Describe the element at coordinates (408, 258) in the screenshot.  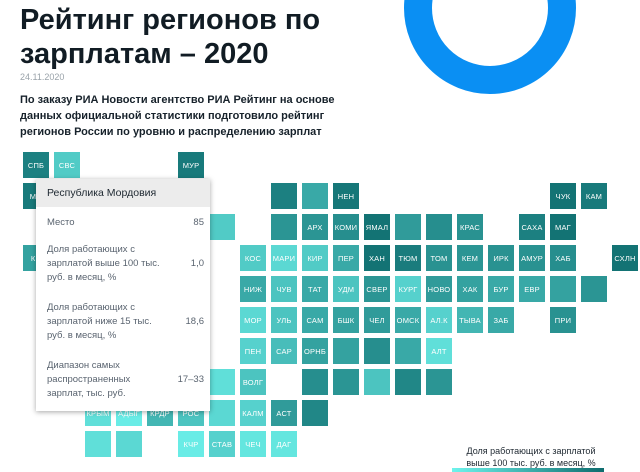
I see `region-tile: ТЮМ` at that location.